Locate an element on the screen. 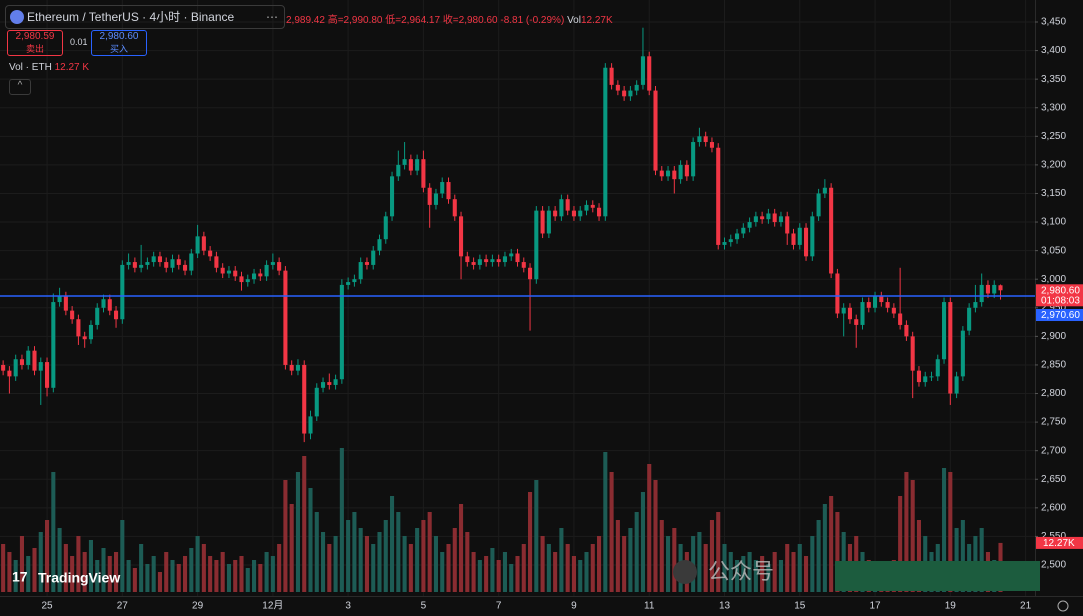 The image size is (1083, 616). countdown: 01:08:03 is located at coordinates (1060, 300).